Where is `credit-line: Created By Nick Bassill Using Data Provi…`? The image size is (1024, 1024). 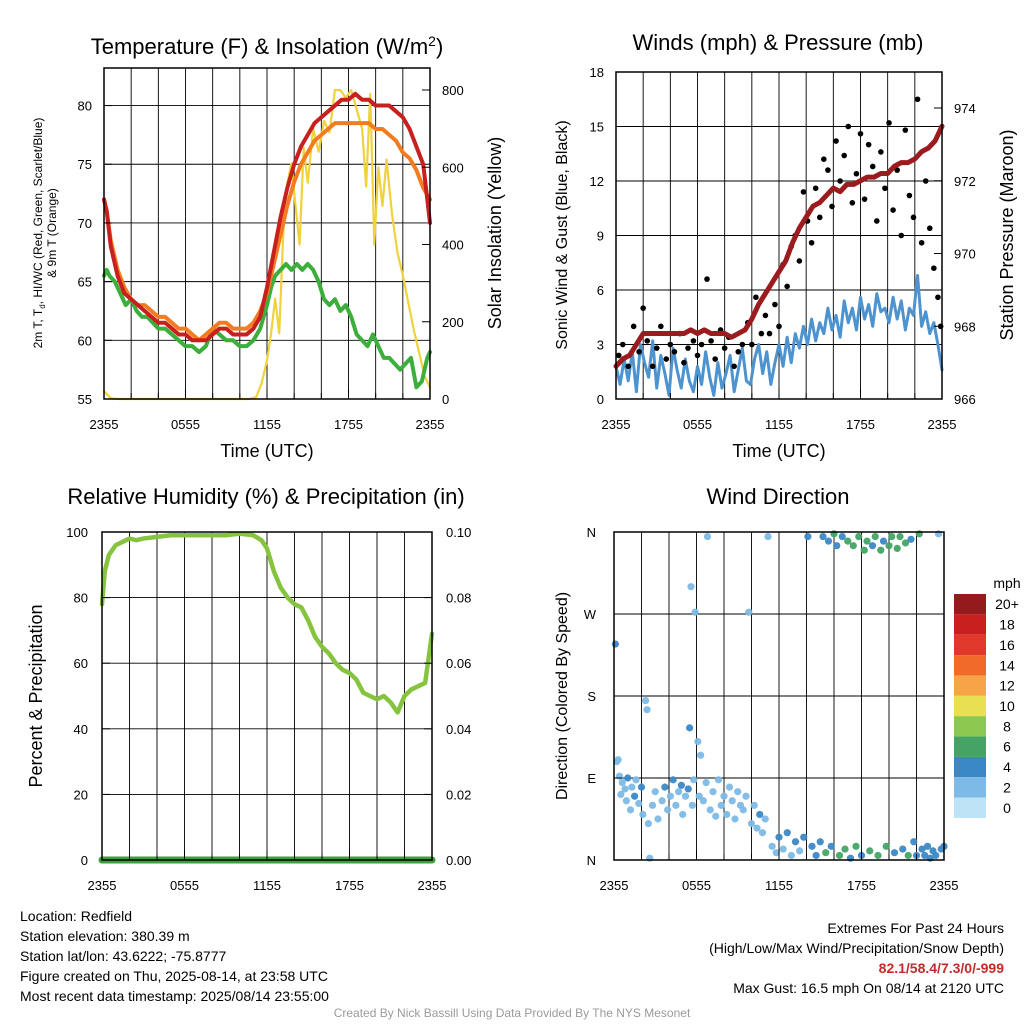
credit-line: Created By Nick Bassill Using Data Provi… is located at coordinates (512, 1013).